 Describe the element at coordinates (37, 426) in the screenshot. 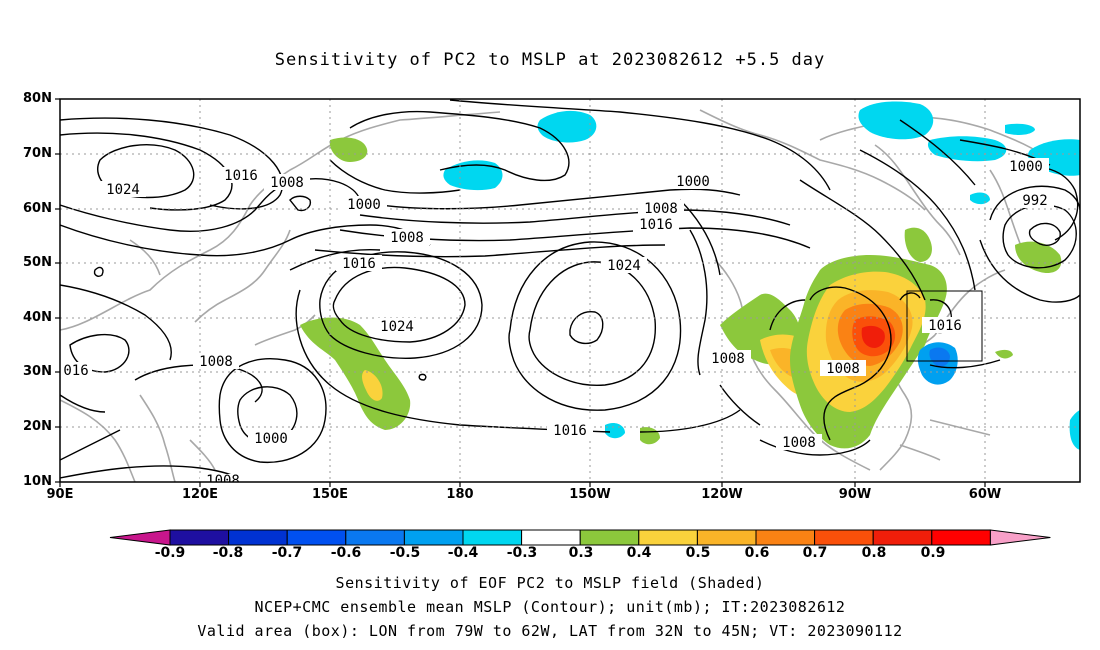

I see `lat-label: 20N` at that location.